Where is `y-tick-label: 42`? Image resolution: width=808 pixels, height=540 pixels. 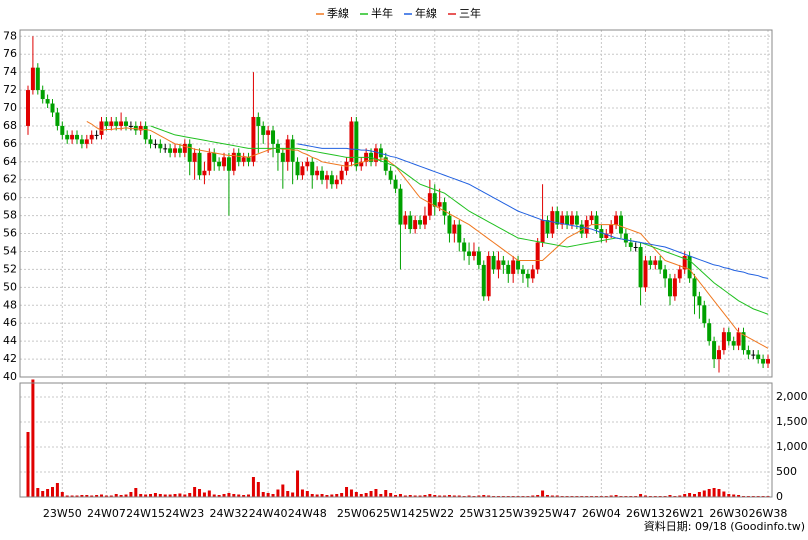
y-tick-label: 42 is located at coordinates (10, 358).